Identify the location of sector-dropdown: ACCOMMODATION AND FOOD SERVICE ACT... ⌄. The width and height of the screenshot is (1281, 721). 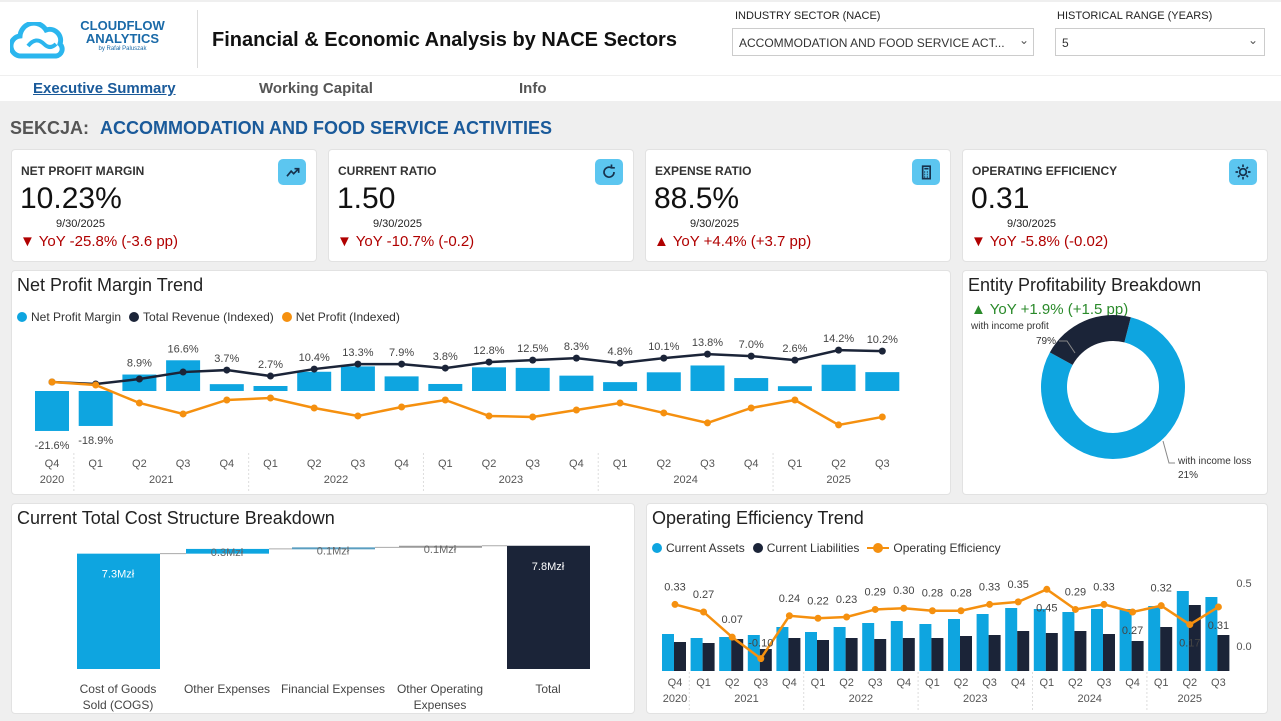
(883, 42).